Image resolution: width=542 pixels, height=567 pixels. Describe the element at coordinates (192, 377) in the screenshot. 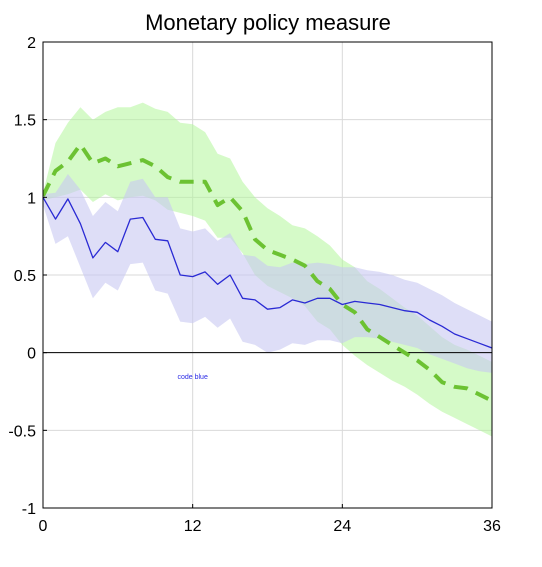

I see `annotation-label: code blue` at that location.